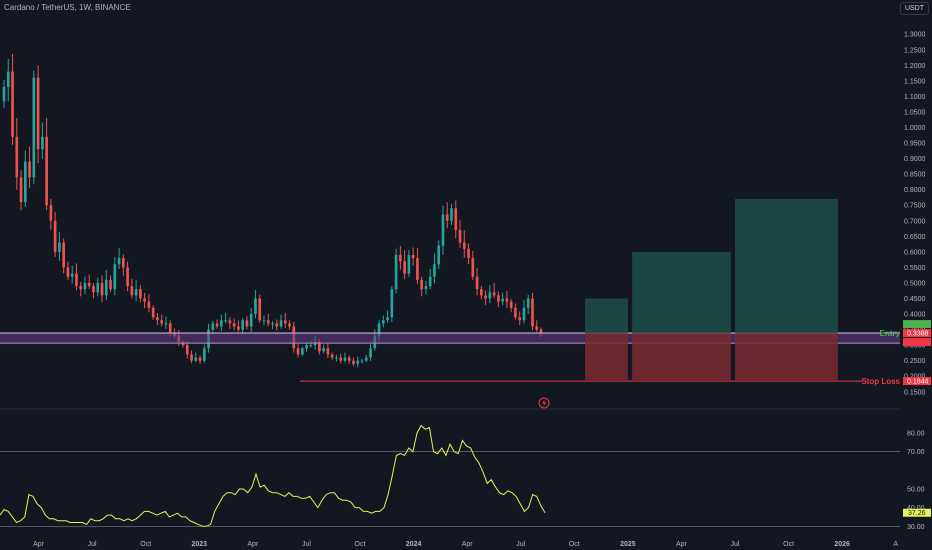 The height and width of the screenshot is (550, 932). I want to click on x-tick-label: 2026, so click(842, 544).